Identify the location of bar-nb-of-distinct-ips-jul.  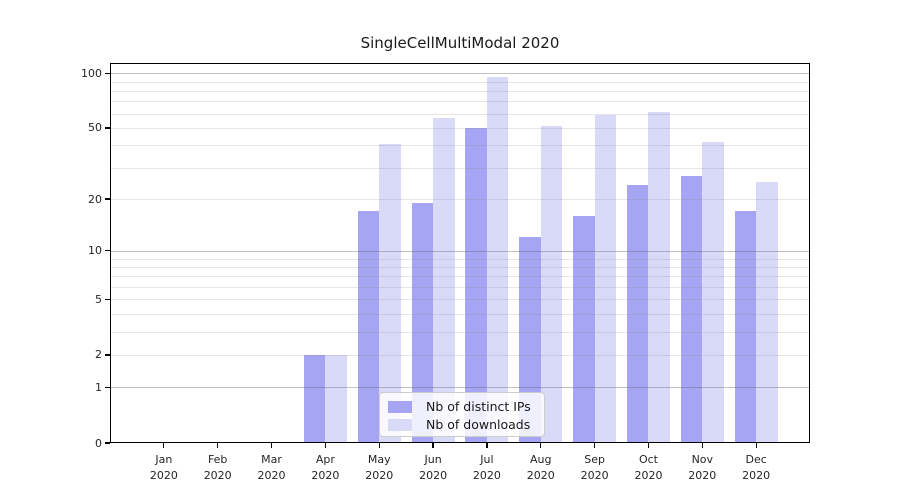
(476, 285).